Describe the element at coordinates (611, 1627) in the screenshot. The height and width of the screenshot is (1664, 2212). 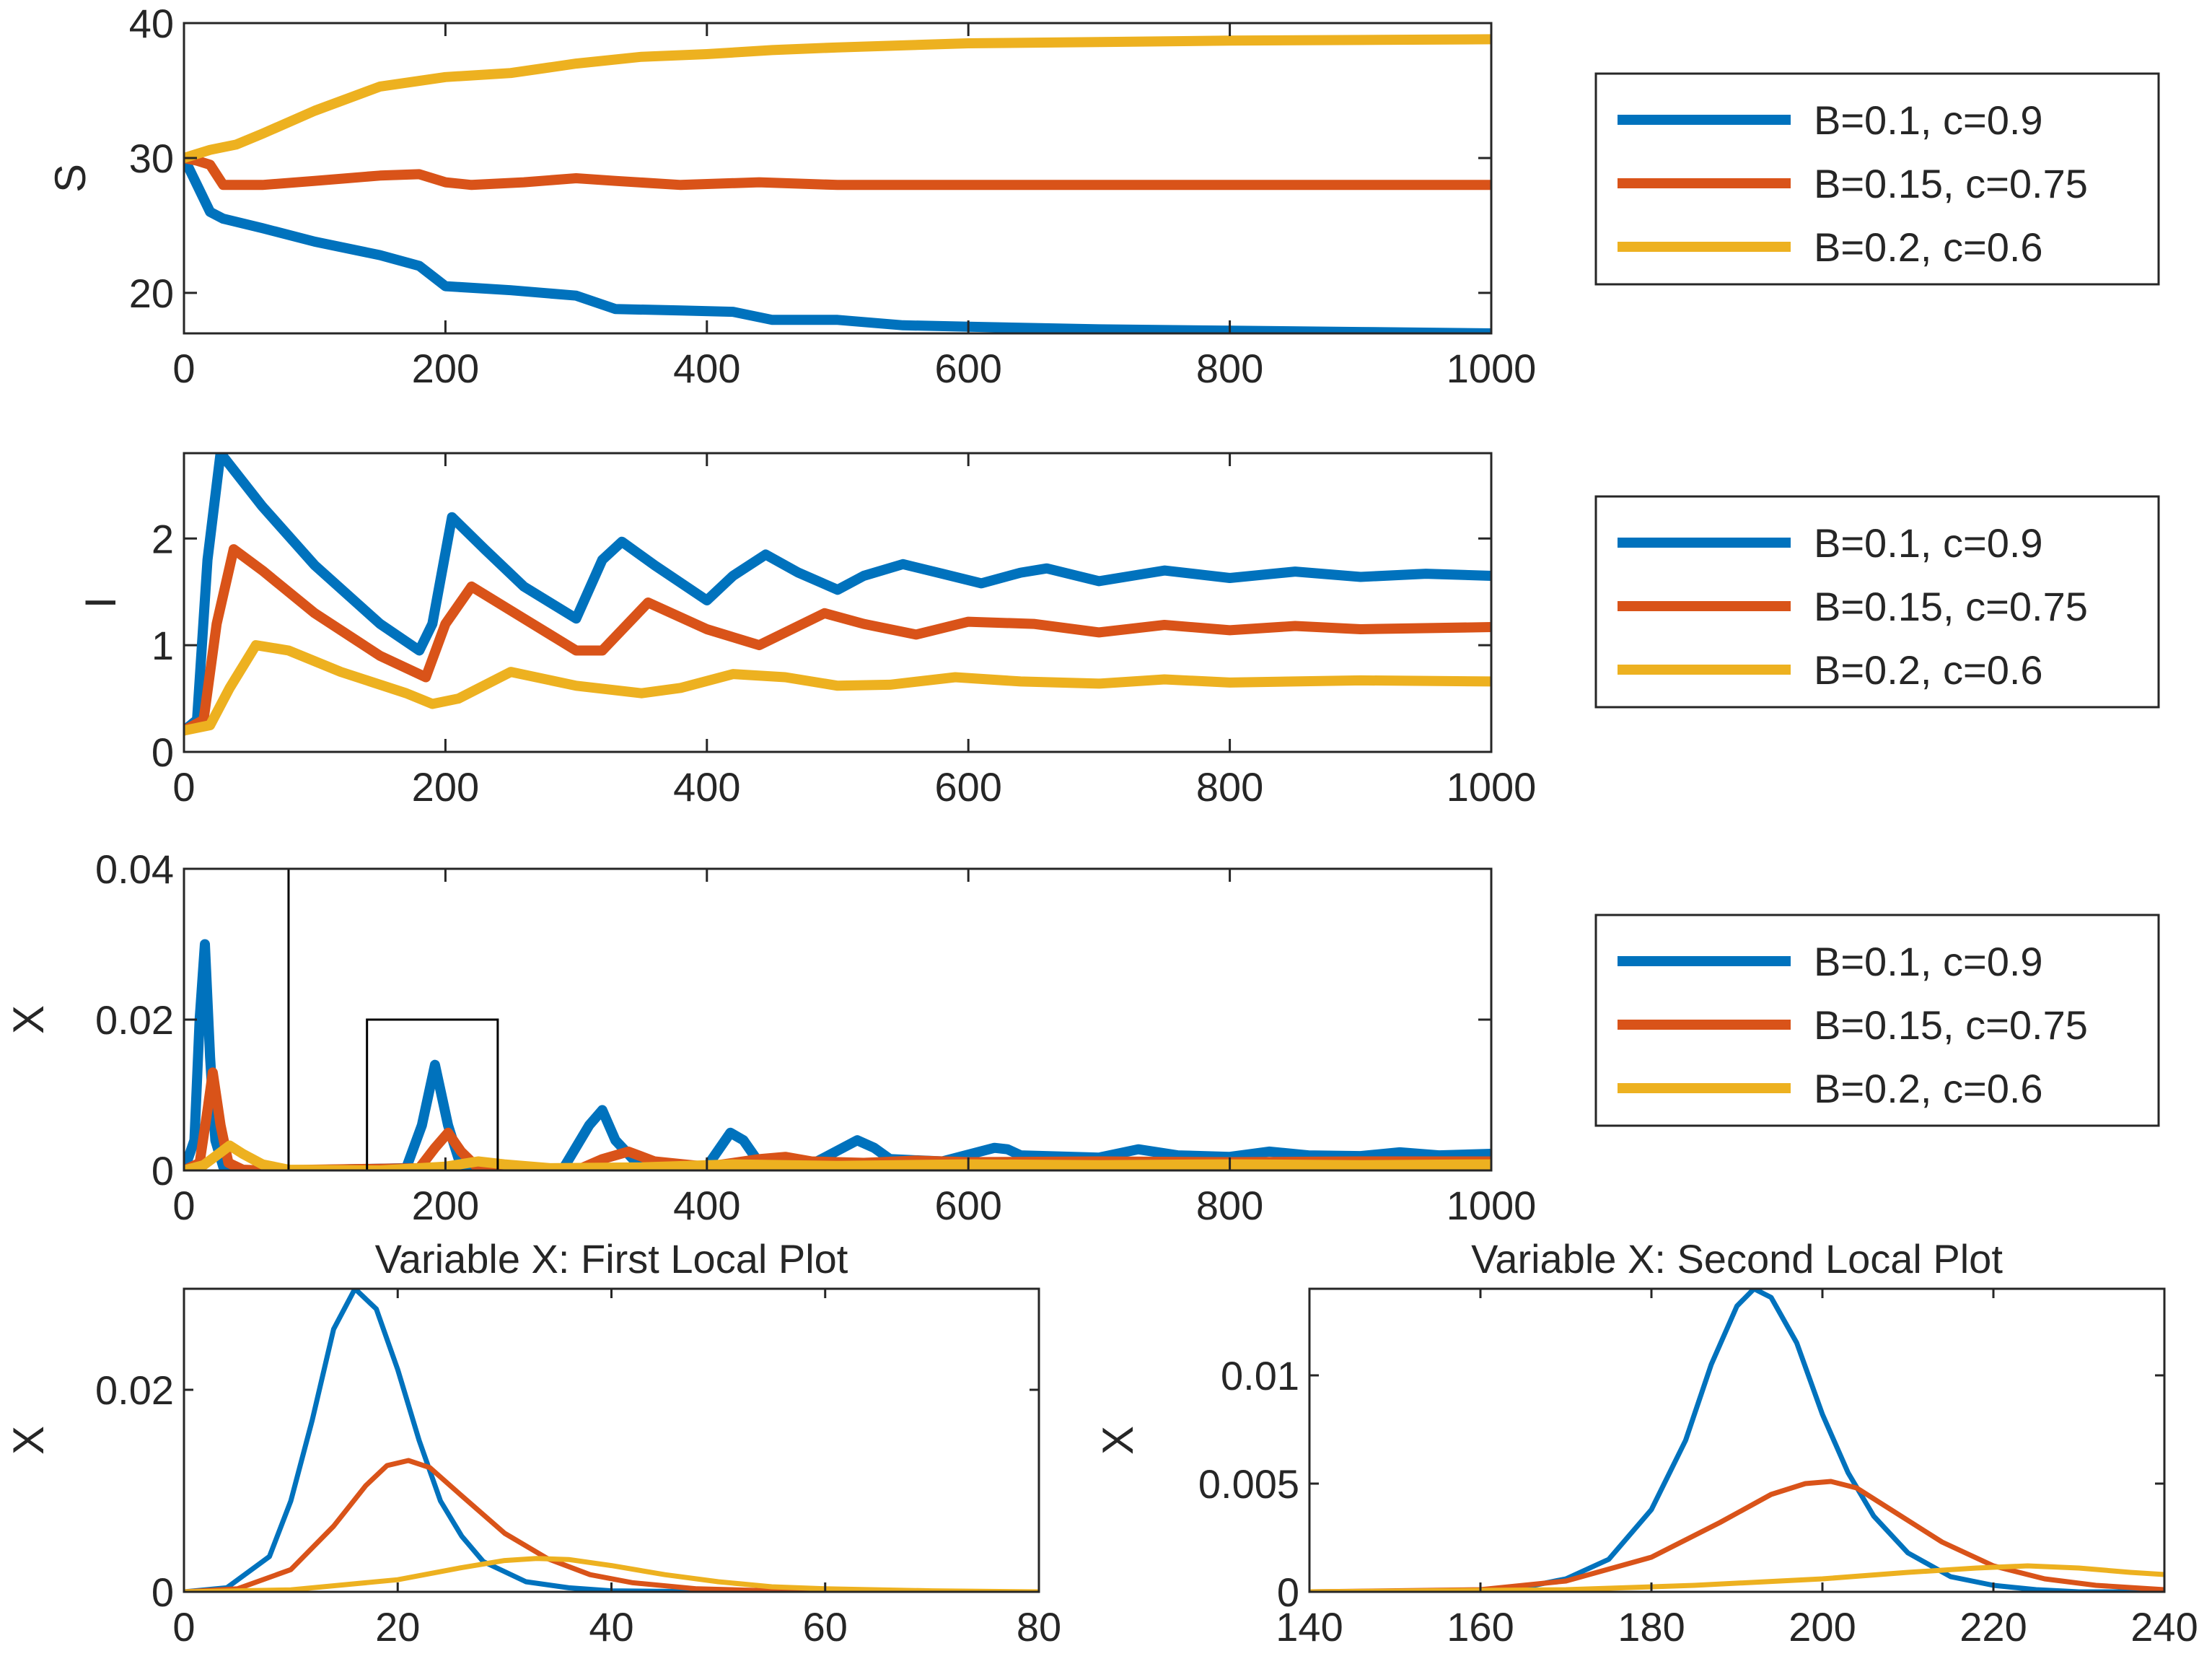
I see `x-tick-label: 40` at that location.